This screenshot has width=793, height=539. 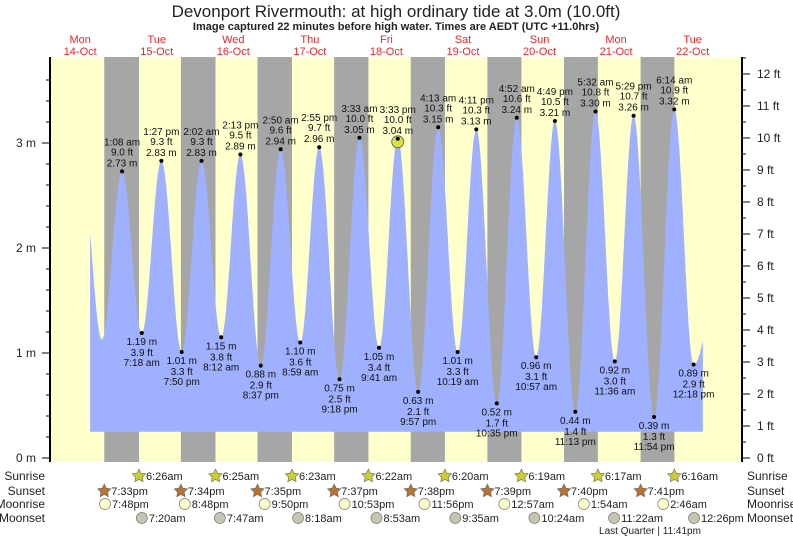 I want to click on moonrise-time: 8:48pm, so click(x=210, y=505).